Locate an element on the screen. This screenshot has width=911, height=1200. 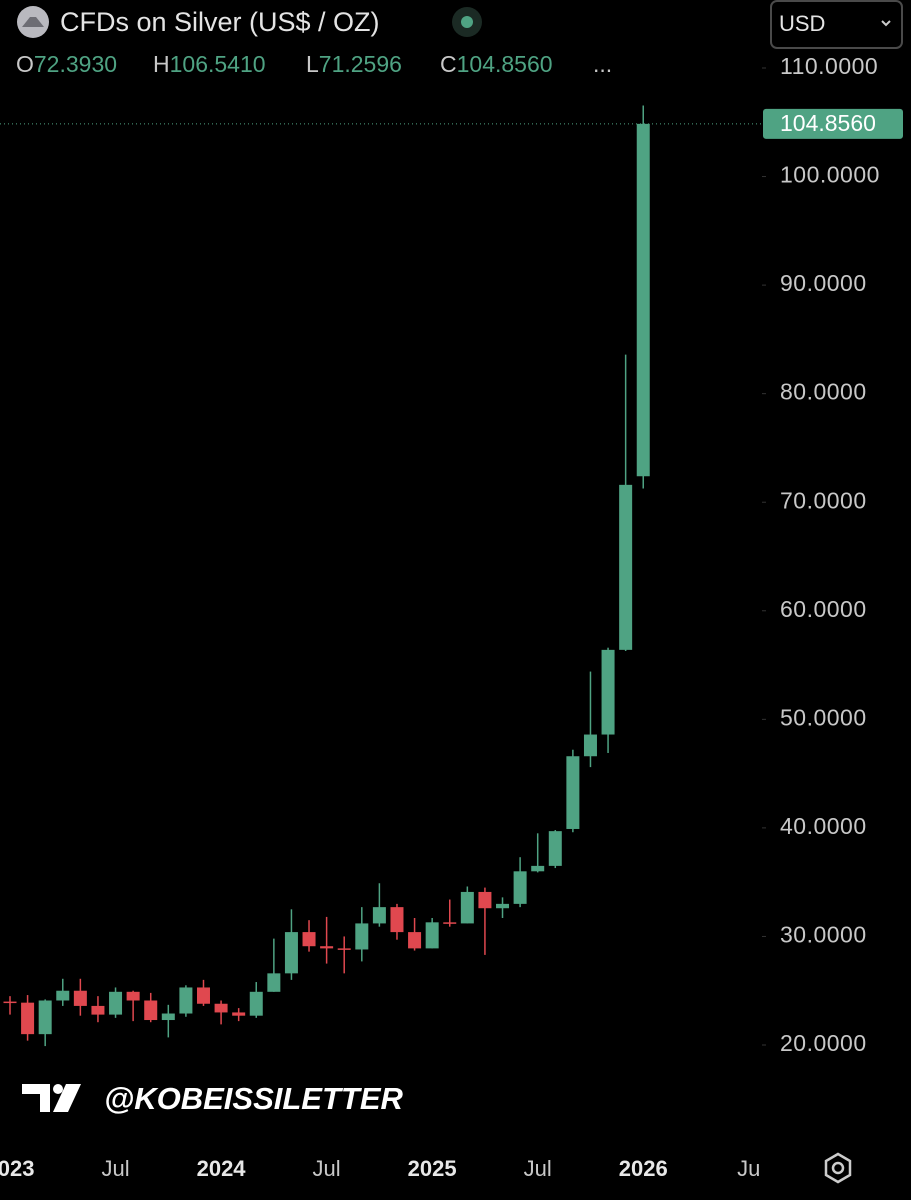
y-tick-label: 70.0000 is located at coordinates (823, 500).